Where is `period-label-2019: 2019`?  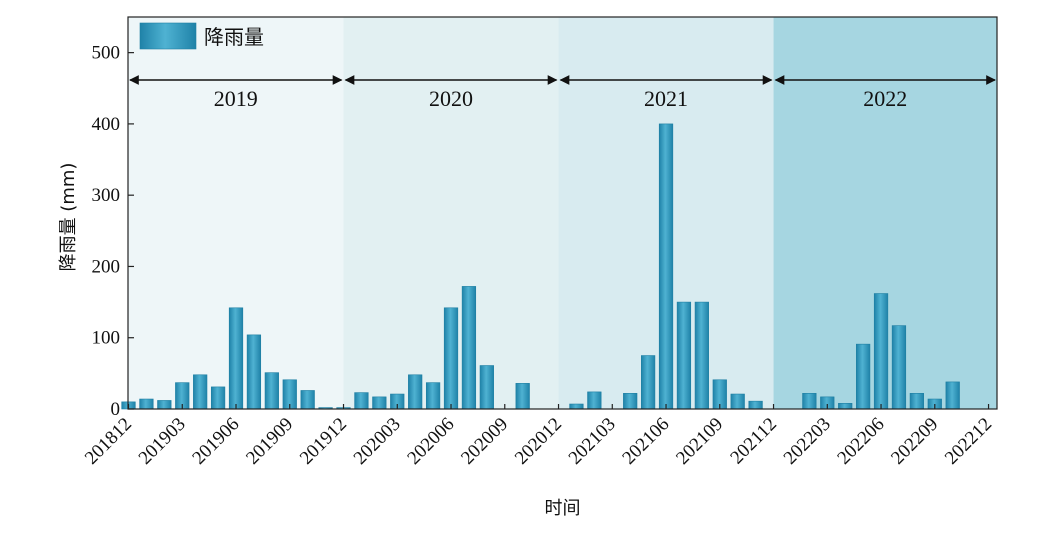
period-label-2019: 2019 is located at coordinates (236, 98).